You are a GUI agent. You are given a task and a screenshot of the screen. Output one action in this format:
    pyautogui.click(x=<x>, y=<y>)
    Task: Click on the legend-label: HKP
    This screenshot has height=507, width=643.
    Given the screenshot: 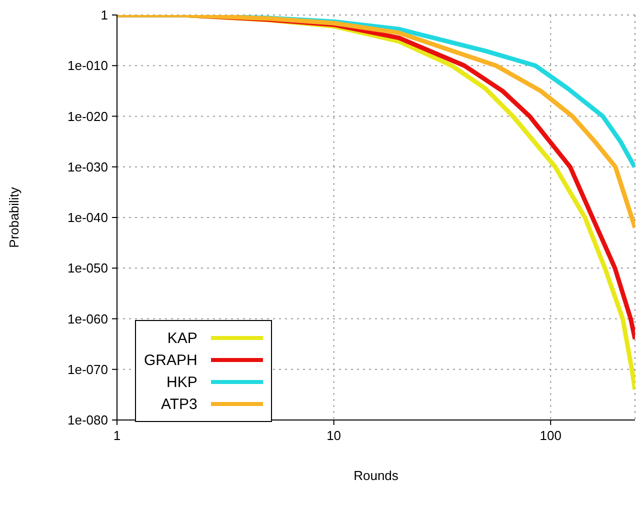 What is the action you would take?
    pyautogui.click(x=182, y=382)
    